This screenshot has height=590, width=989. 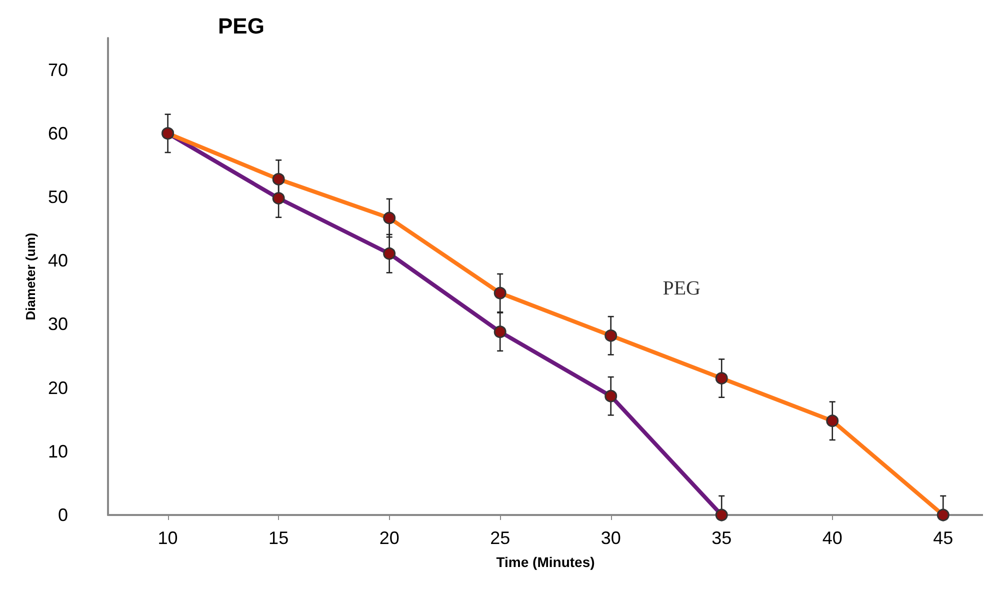 What do you see at coordinates (58, 197) in the screenshot?
I see `y-tick-label: 50` at bounding box center [58, 197].